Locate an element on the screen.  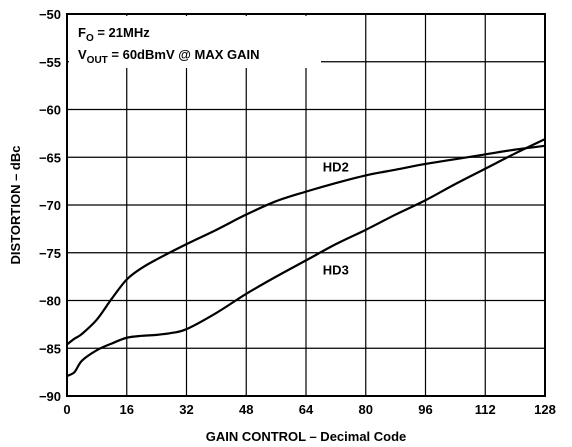
y-tick-label: −55 is located at coordinates (50, 62).